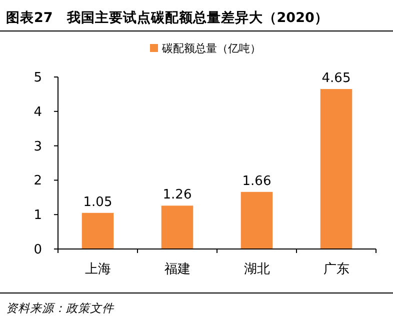  What do you see at coordinates (97, 269) in the screenshot?
I see `x-tick-label: 上海` at bounding box center [97, 269].